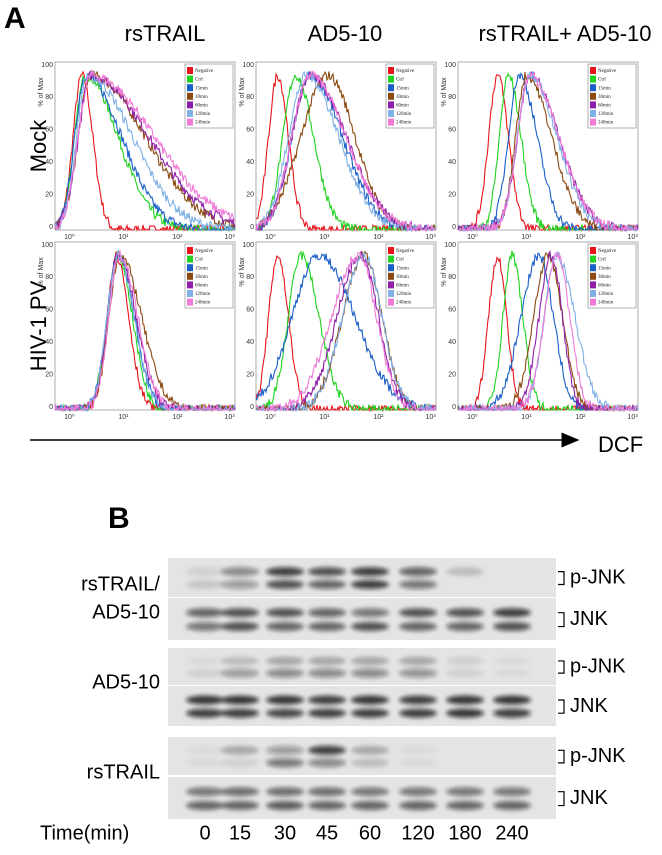 Image resolution: width=662 pixels, height=855 pixels. What do you see at coordinates (444, 92) in the screenshot?
I see `y-axis-label: % of Max` at bounding box center [444, 92].